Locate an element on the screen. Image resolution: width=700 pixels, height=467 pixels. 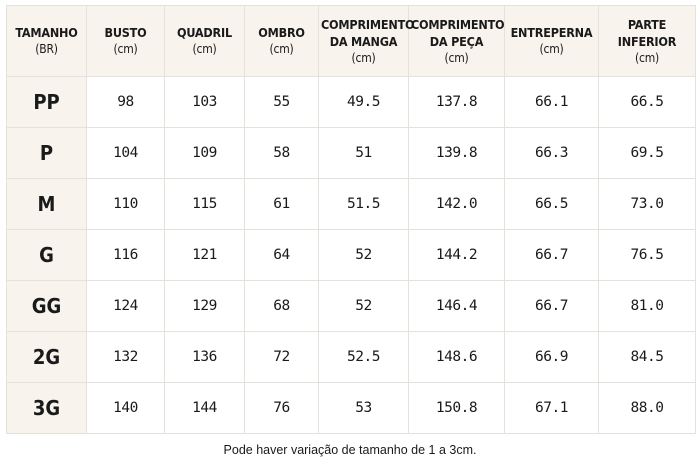
parte-inferior-cell: 66.5 is located at coordinates (647, 102).